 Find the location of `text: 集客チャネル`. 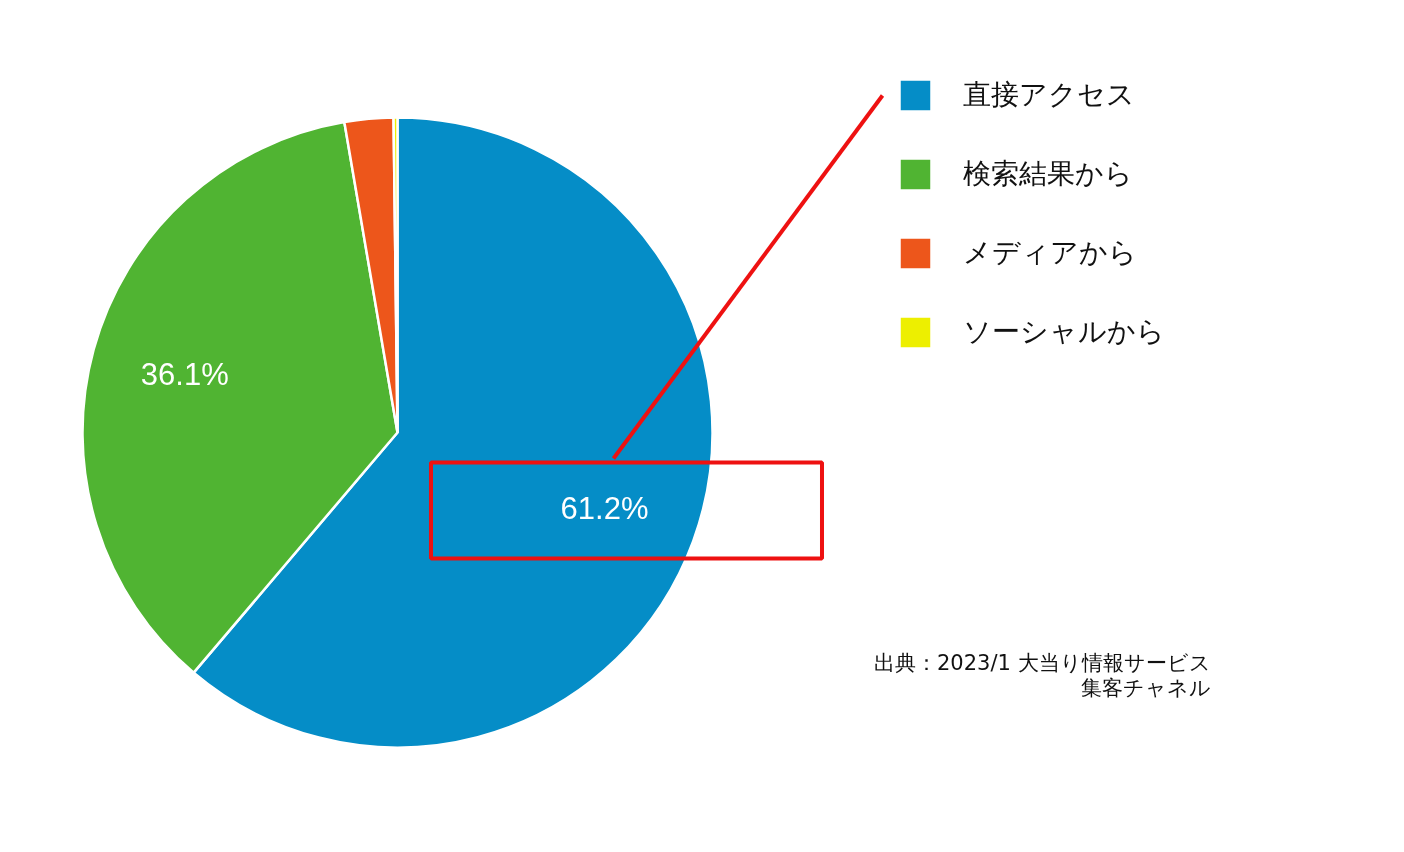

text: 集客チャネル is located at coordinates (1145, 687).